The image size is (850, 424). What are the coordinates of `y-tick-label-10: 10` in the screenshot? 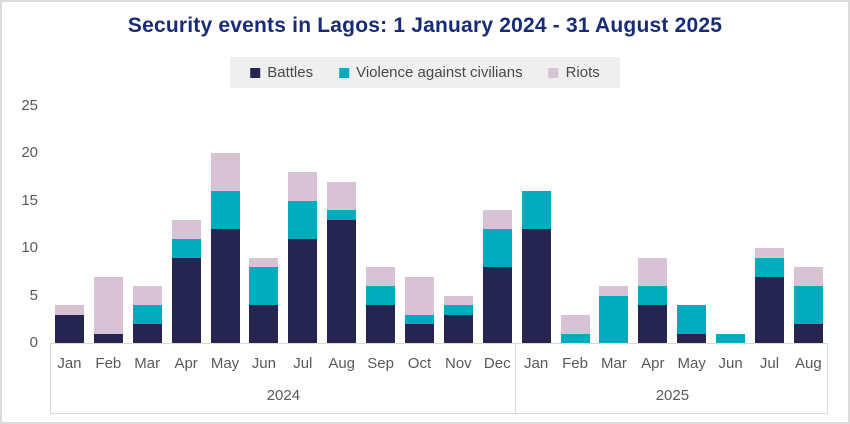 It's located at (29, 248).